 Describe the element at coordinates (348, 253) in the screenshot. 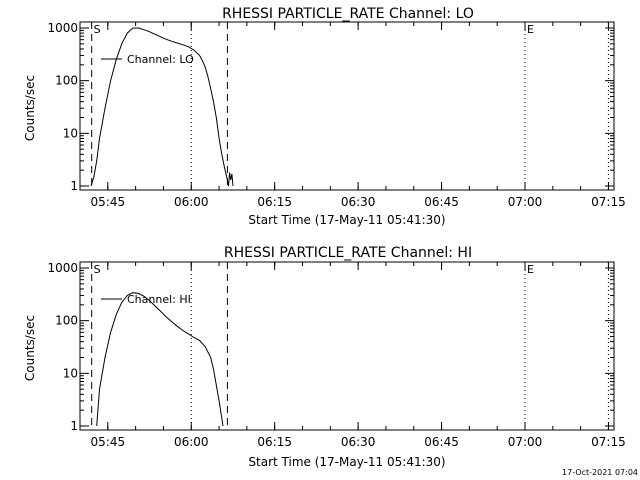

I see `chart-title: RHESSI PARTICLE_RATE Channel: HI` at that location.